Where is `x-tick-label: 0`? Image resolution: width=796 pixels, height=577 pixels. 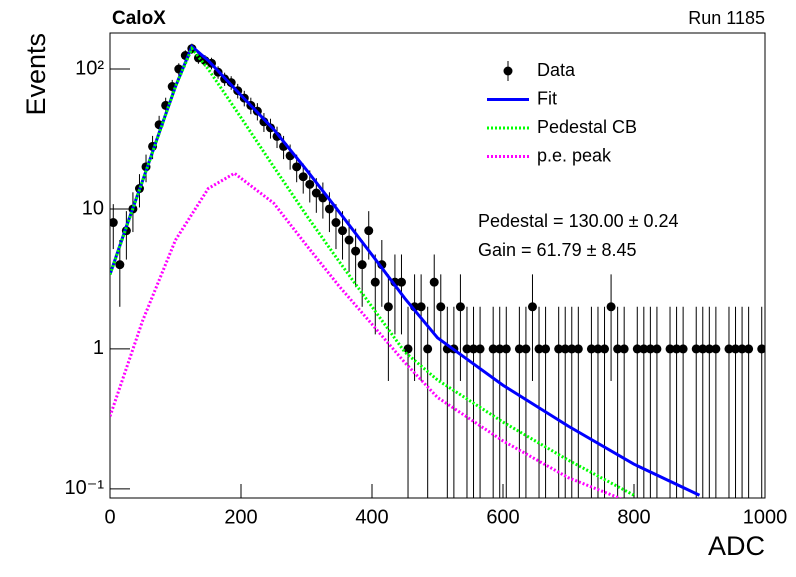
x-tick-label: 0 is located at coordinates (109, 517).